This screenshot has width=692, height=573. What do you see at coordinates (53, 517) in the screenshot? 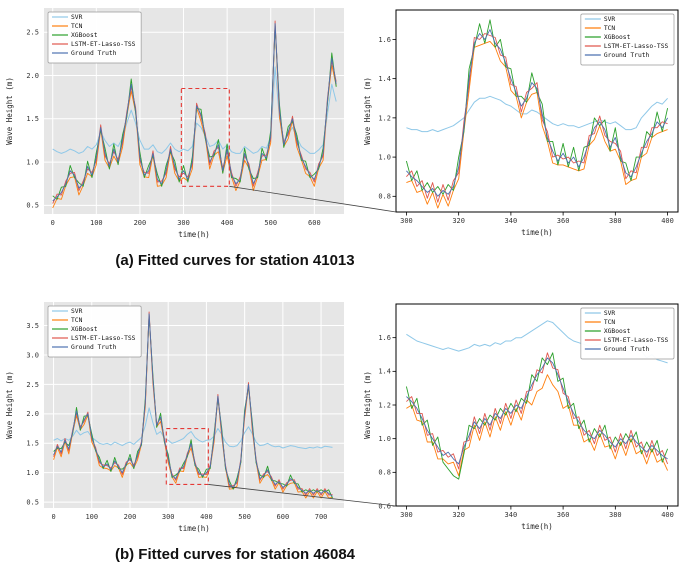
I see `x-tick-label: 0` at bounding box center [53, 517].